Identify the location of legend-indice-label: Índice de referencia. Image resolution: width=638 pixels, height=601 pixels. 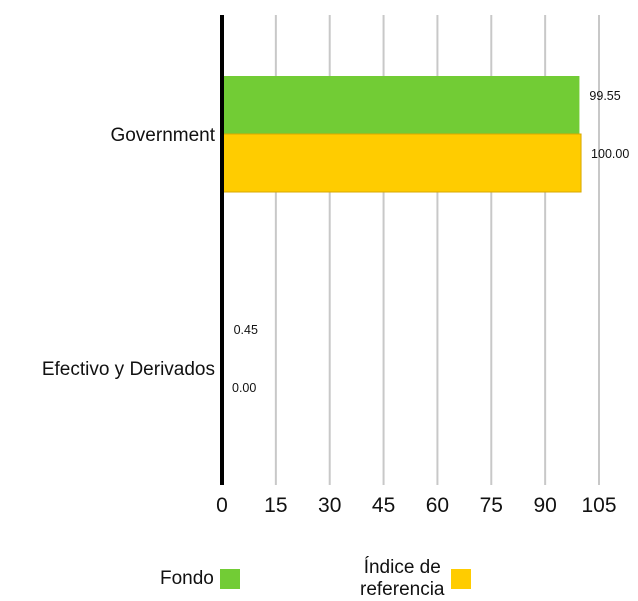
(402, 579).